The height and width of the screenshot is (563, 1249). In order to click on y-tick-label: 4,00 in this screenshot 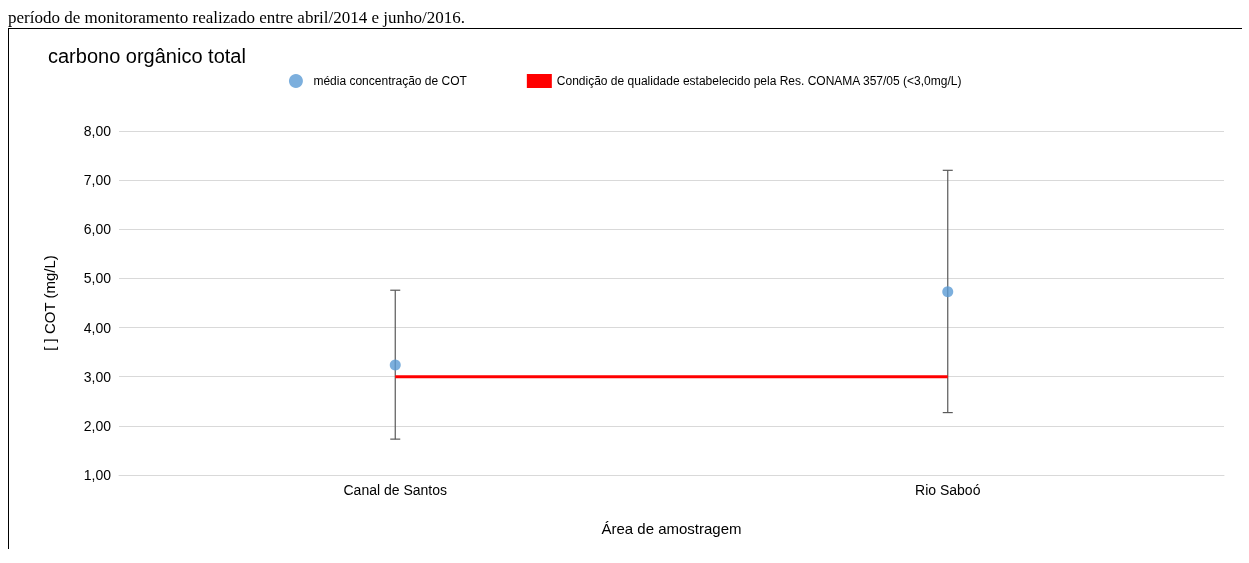, I will do `click(97, 327)`.